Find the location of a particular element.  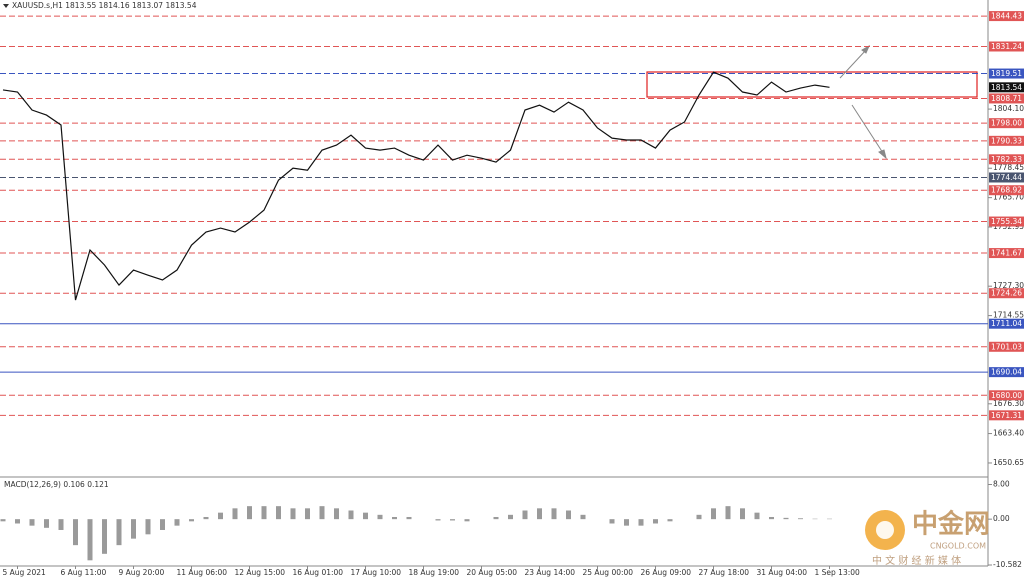

y-tick-label: 1727.30 is located at coordinates (1008, 285).